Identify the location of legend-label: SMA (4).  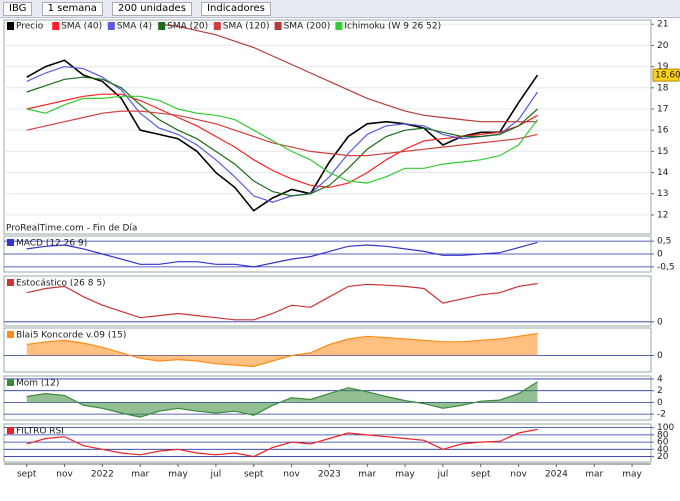
(134, 27).